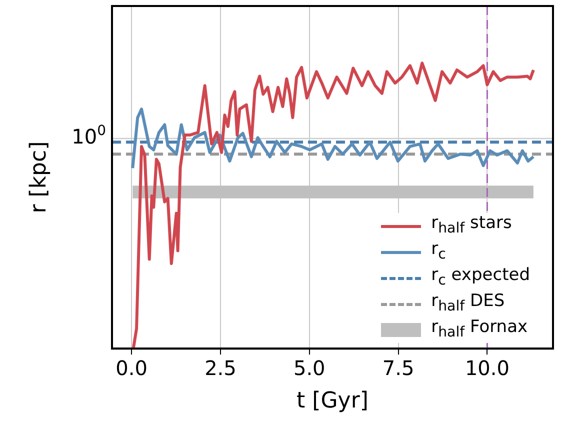 Image resolution: width=570 pixels, height=425 pixels. What do you see at coordinates (220, 368) in the screenshot?
I see `x-tick-label: 2.5` at bounding box center [220, 368].